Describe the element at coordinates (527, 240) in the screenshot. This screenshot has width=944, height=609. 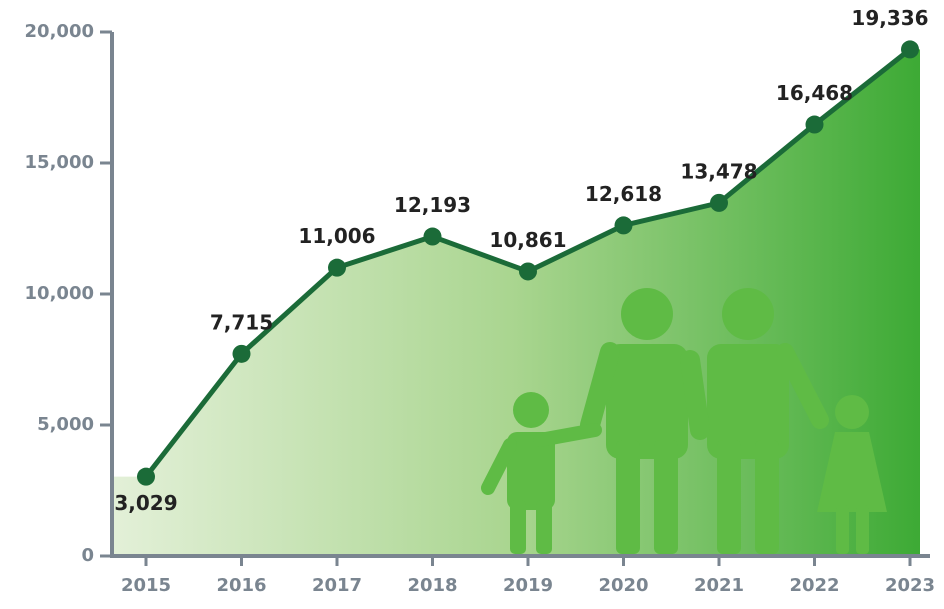
I see `data-label: 10,861` at that location.